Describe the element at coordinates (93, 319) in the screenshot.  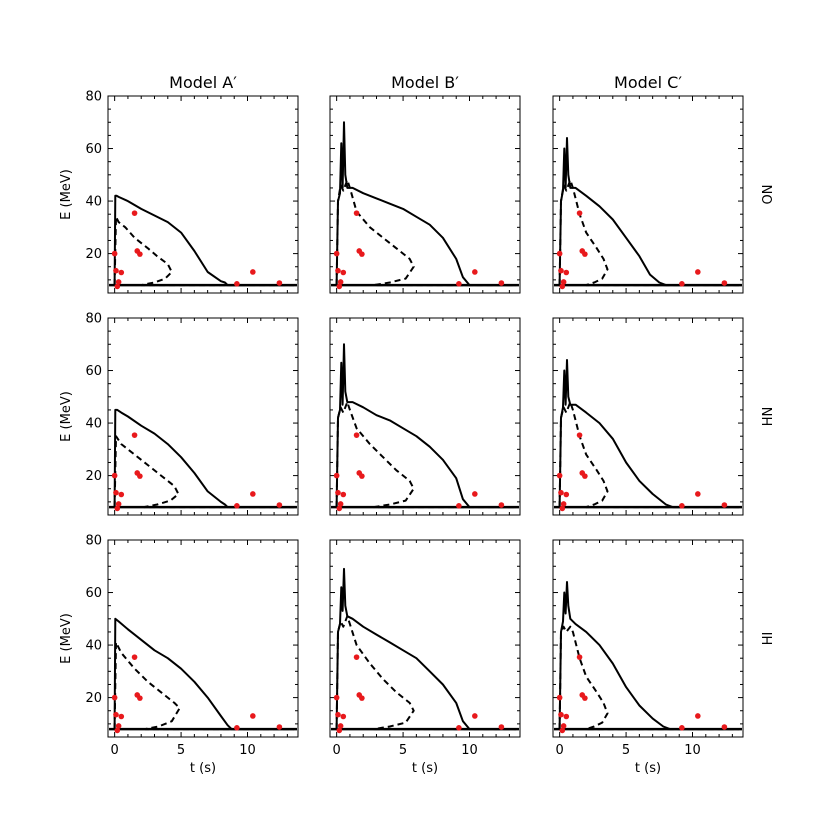
I see `y-tick-label: 80` at that location.